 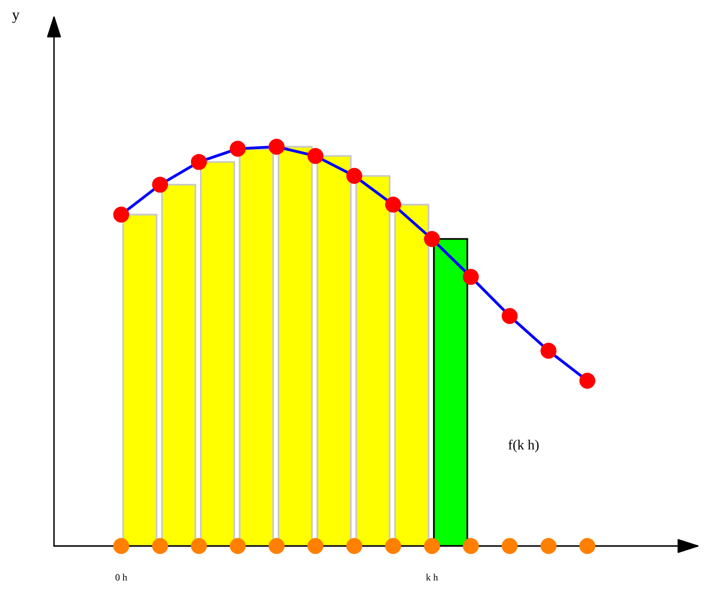 I want to click on x-tick-label: k h, so click(x=432, y=577).